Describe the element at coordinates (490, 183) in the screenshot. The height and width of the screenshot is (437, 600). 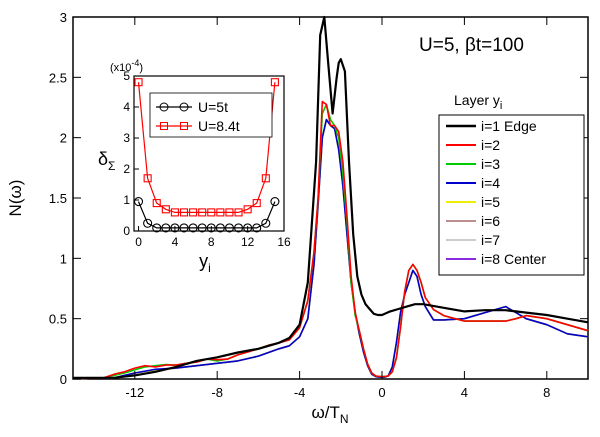
I see `legend-label-i-4: i=4` at that location.